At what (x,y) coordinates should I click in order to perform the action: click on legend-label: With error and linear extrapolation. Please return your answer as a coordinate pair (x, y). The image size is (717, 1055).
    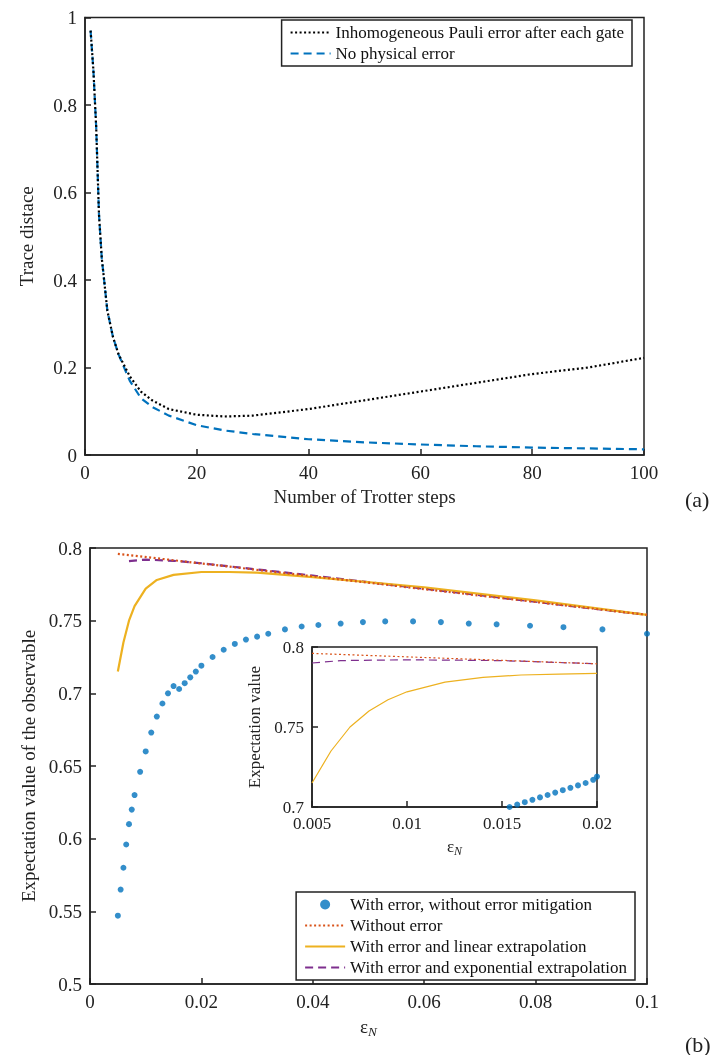
    Looking at the image, I should click on (468, 946).